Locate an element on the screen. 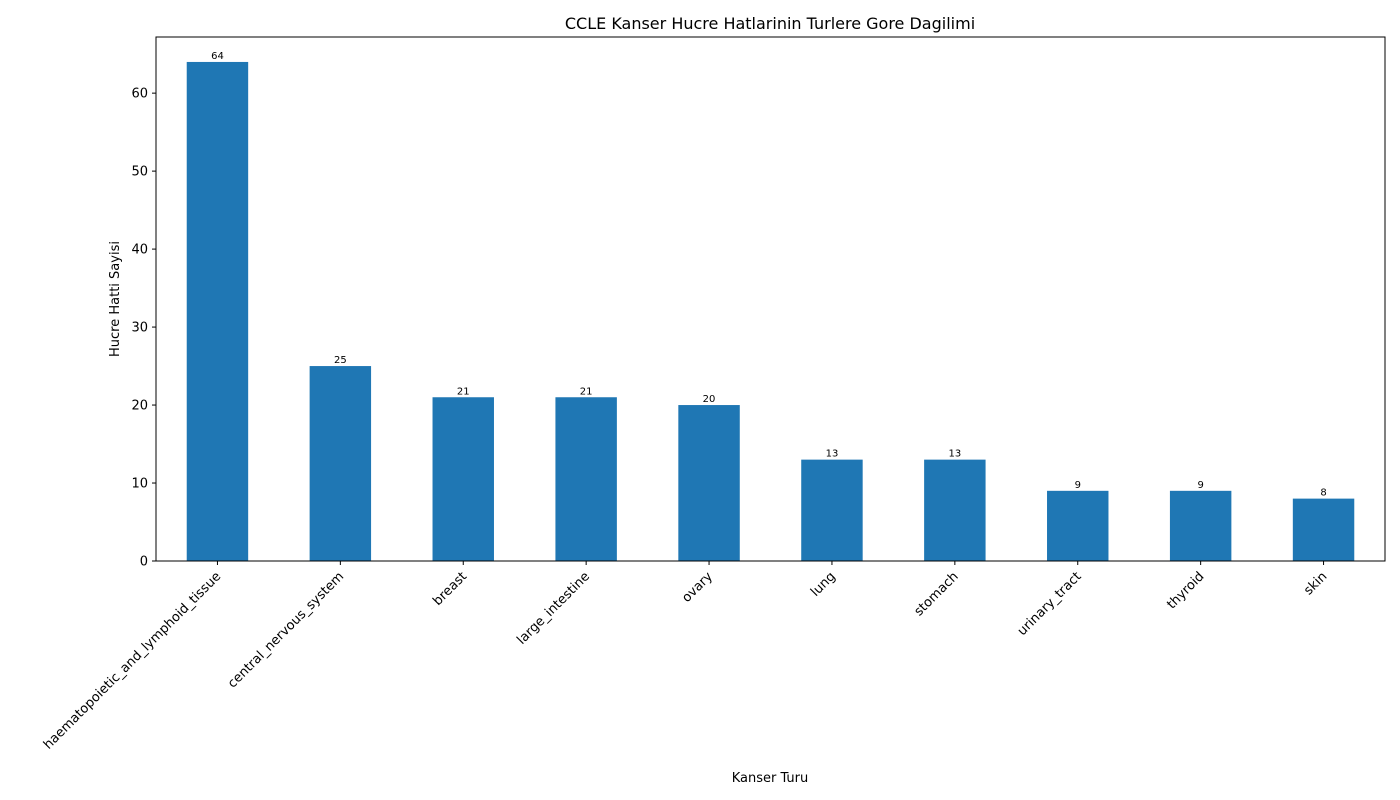 The width and height of the screenshot is (1400, 800). x-tick-label: lung is located at coordinates (823, 584).